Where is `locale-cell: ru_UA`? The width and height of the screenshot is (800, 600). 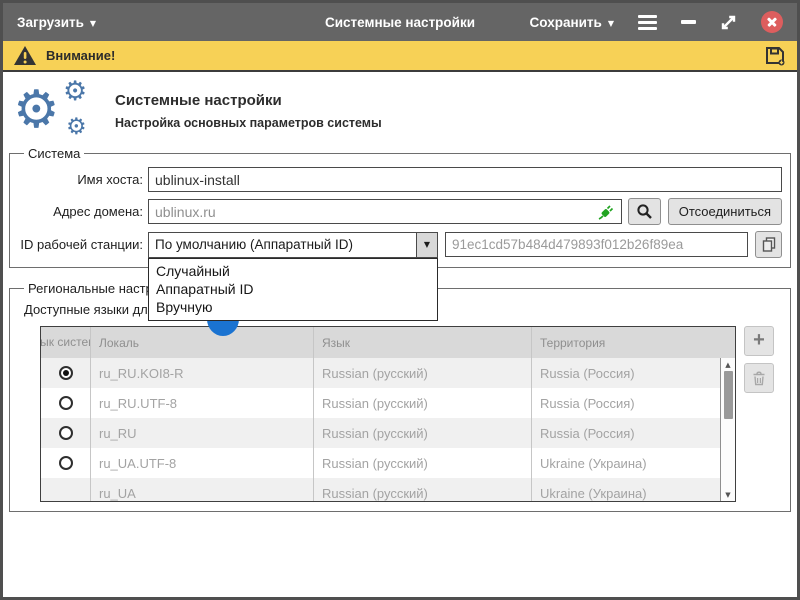 locale-cell: ru_UA is located at coordinates (202, 489).